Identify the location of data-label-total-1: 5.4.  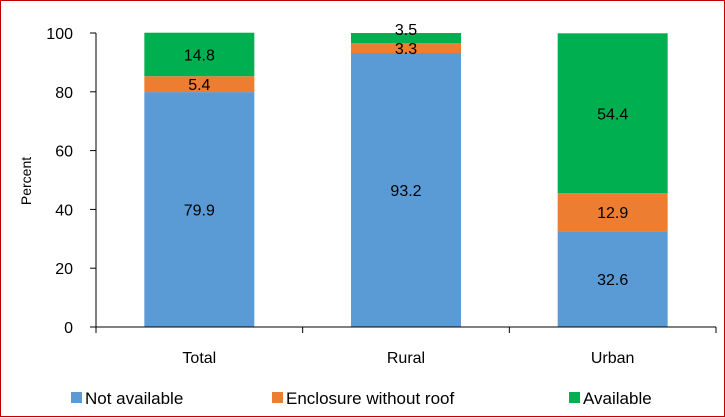
(199, 85).